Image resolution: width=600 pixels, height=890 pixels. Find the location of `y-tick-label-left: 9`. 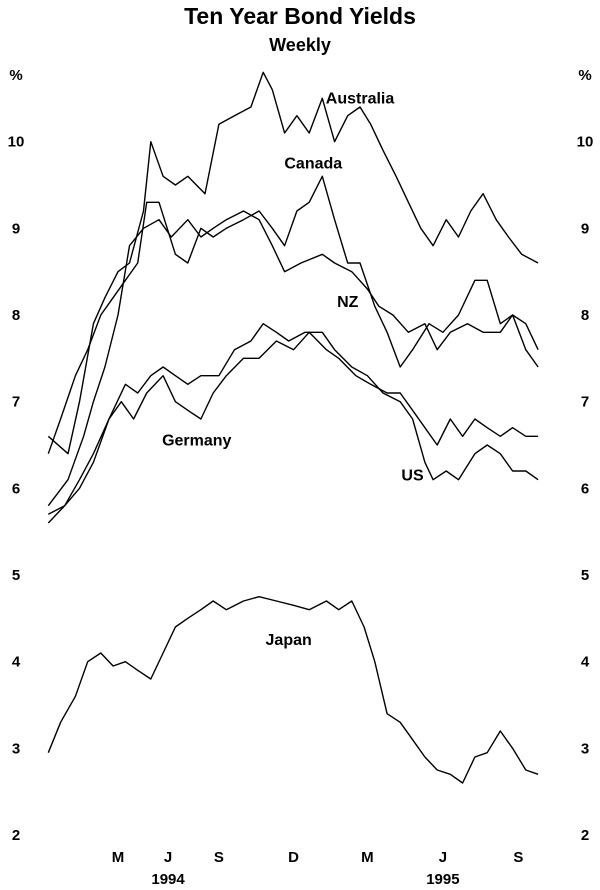

y-tick-label-left: 9 is located at coordinates (16, 228).